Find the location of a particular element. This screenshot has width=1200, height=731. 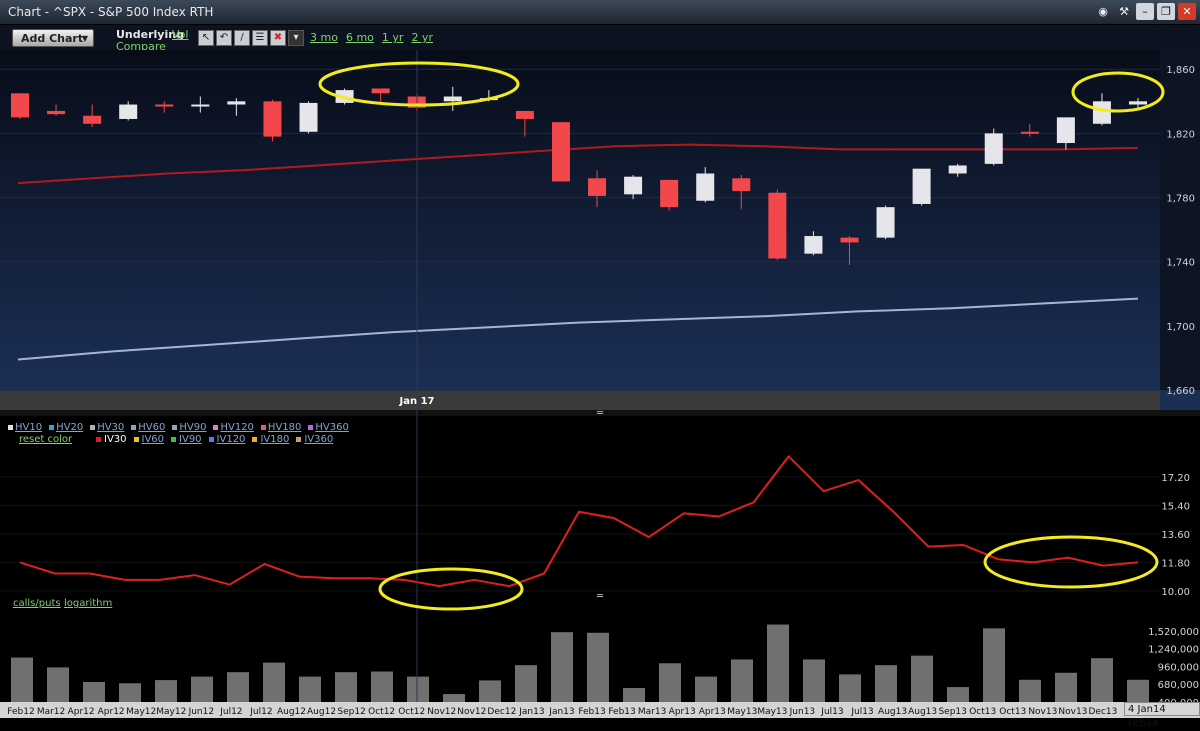

hv-legend-label: HV90 is located at coordinates (193, 427).